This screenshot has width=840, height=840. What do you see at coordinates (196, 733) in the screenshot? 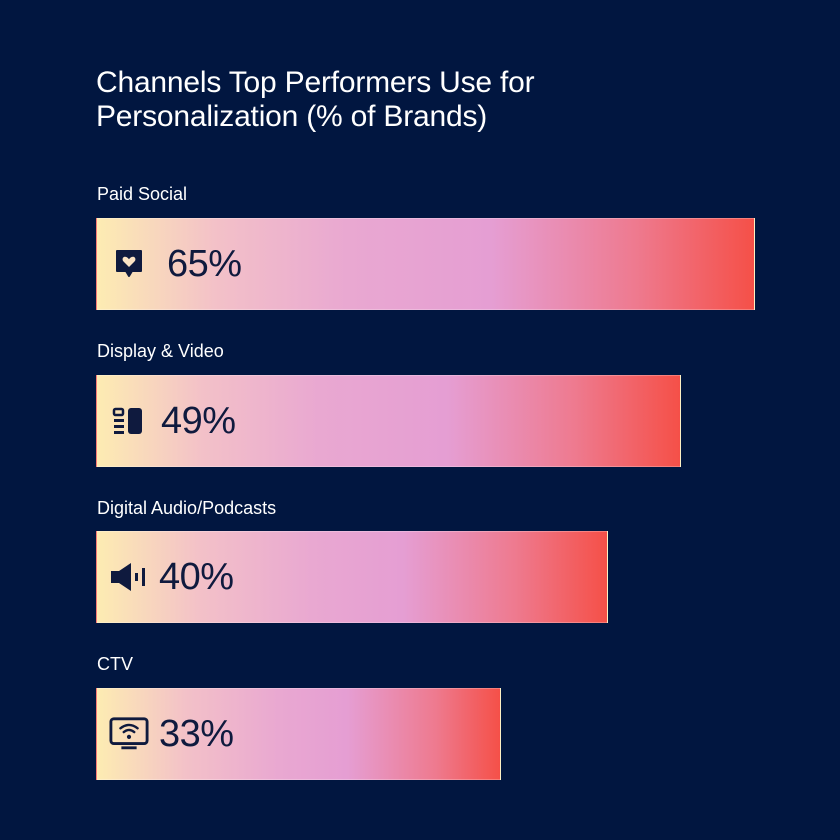
I see `bar-value: 33%` at bounding box center [196, 733].